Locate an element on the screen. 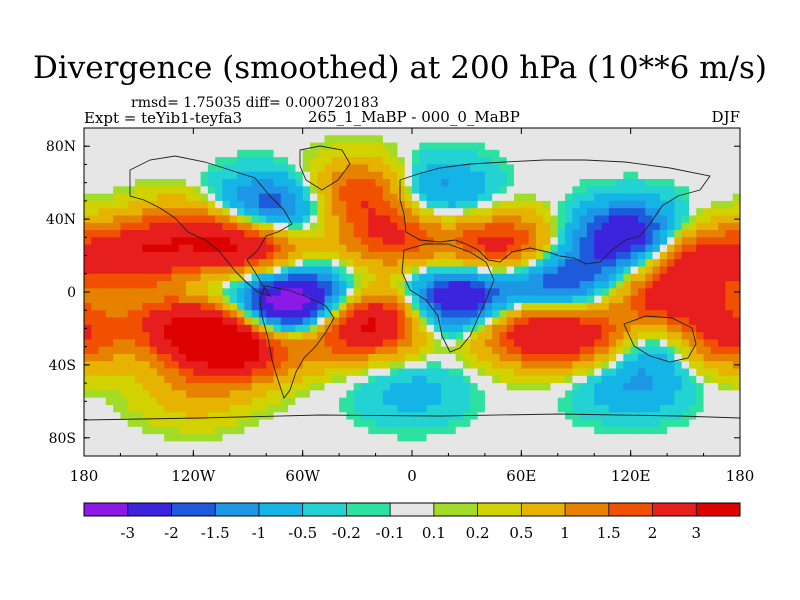 The image size is (800, 600). colorbar-label: 0.2 is located at coordinates (478, 533).